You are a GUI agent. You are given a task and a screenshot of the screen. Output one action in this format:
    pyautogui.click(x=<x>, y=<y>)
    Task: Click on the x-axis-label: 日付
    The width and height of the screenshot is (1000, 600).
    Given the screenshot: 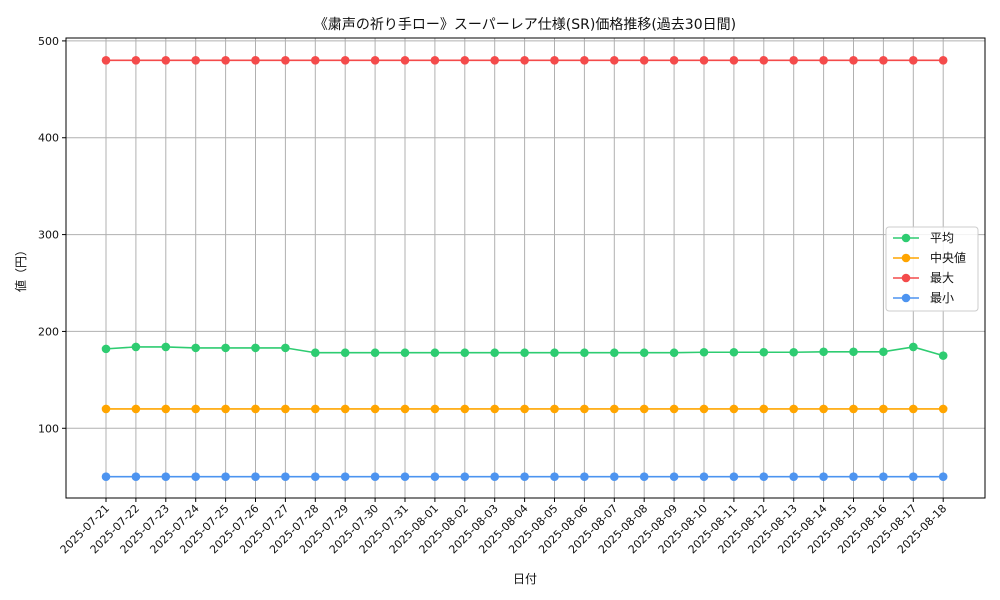 What is the action you would take?
    pyautogui.click(x=525, y=579)
    